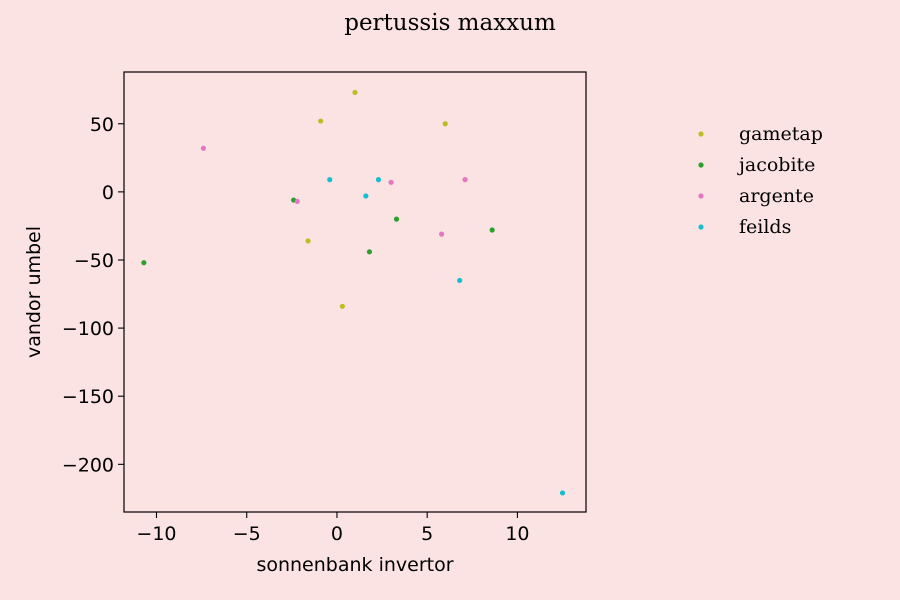 The image size is (900, 600). I want to click on x-tick-label: −5, so click(247, 534).